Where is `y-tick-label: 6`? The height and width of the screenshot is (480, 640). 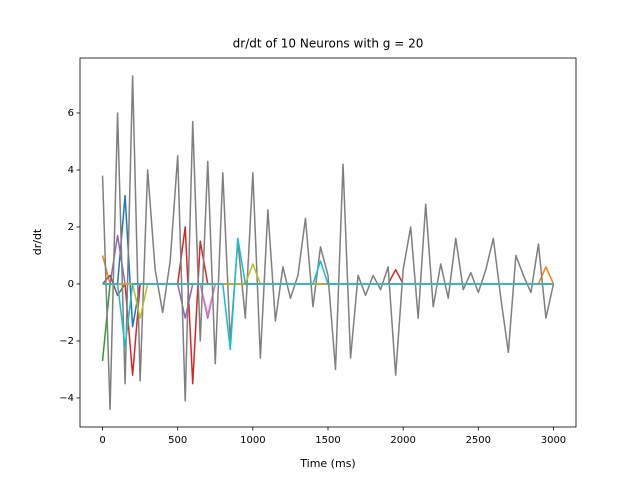 y-tick-label: 6 is located at coordinates (71, 113).